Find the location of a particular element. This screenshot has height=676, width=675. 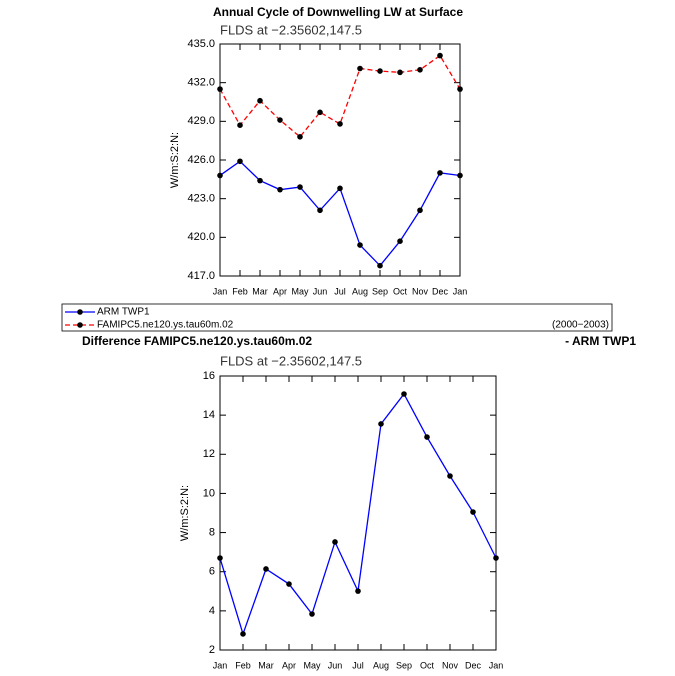

y-tick-label: 14 is located at coordinates (209, 415).